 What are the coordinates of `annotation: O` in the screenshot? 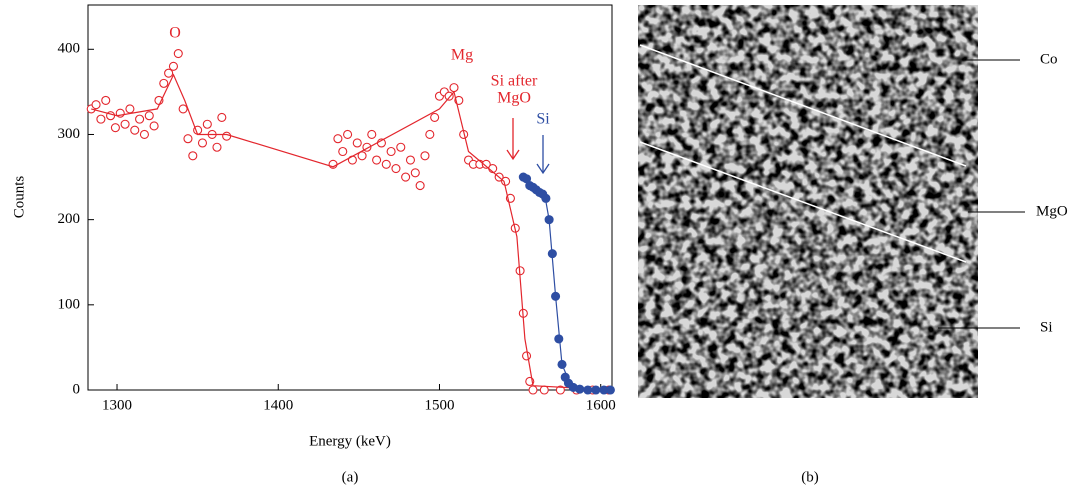 It's located at (175, 33).